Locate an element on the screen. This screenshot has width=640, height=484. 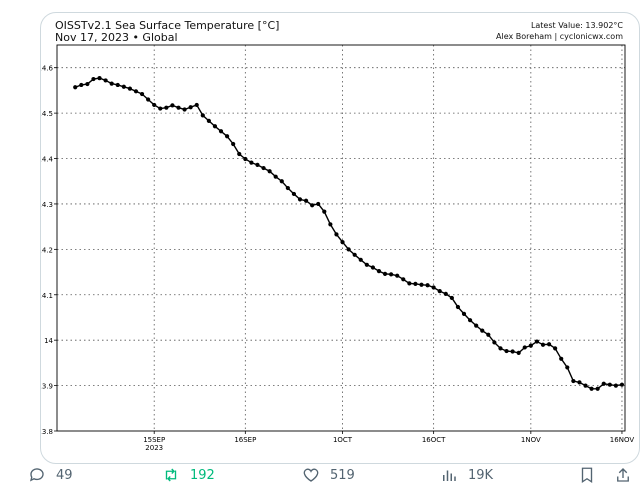
share-button is located at coordinates (623, 475).